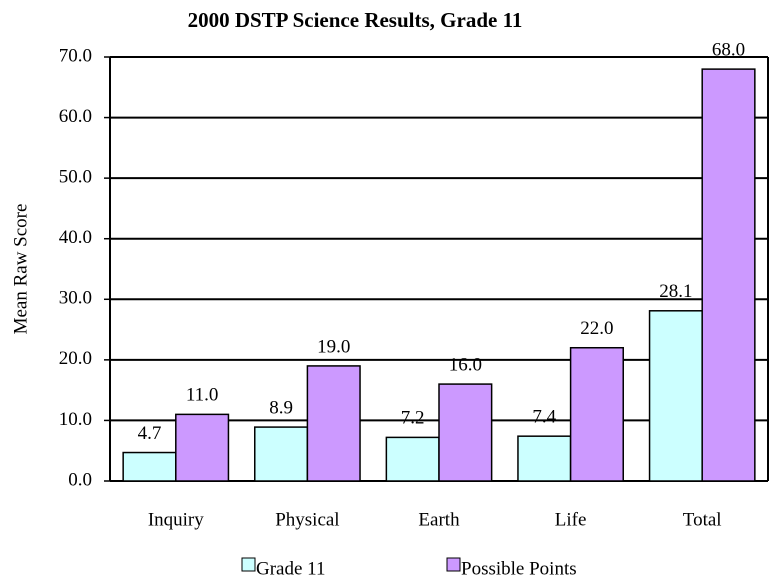  Describe the element at coordinates (75, 237) in the screenshot. I see `y-tick-label: 40.0` at that location.